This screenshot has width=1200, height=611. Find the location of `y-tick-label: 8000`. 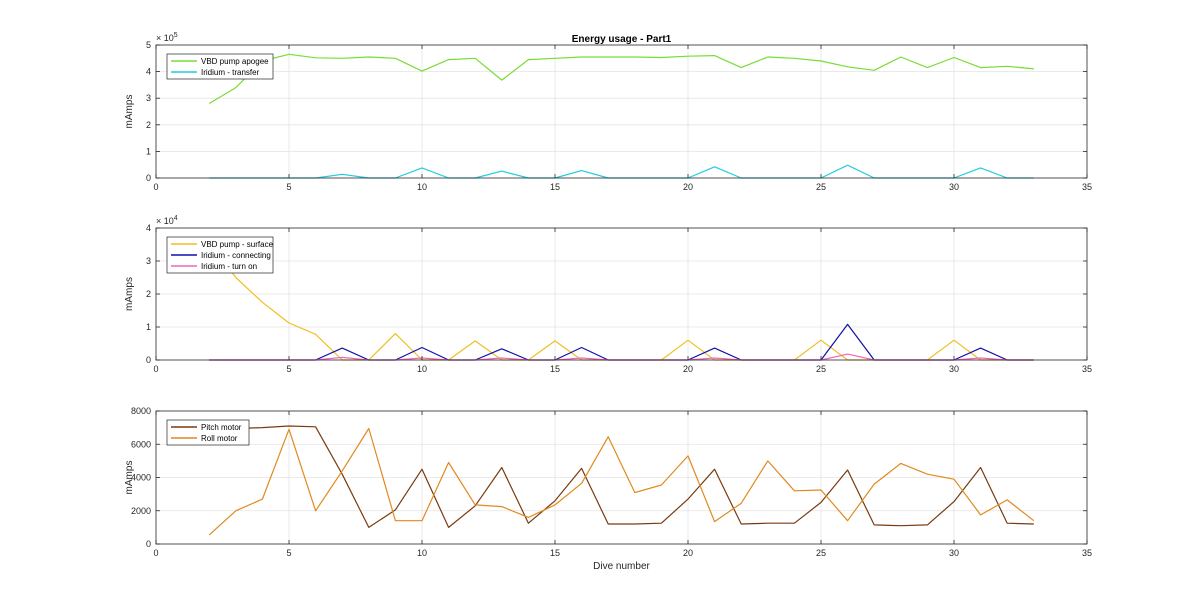

y-tick-label: 8000 is located at coordinates (141, 411).